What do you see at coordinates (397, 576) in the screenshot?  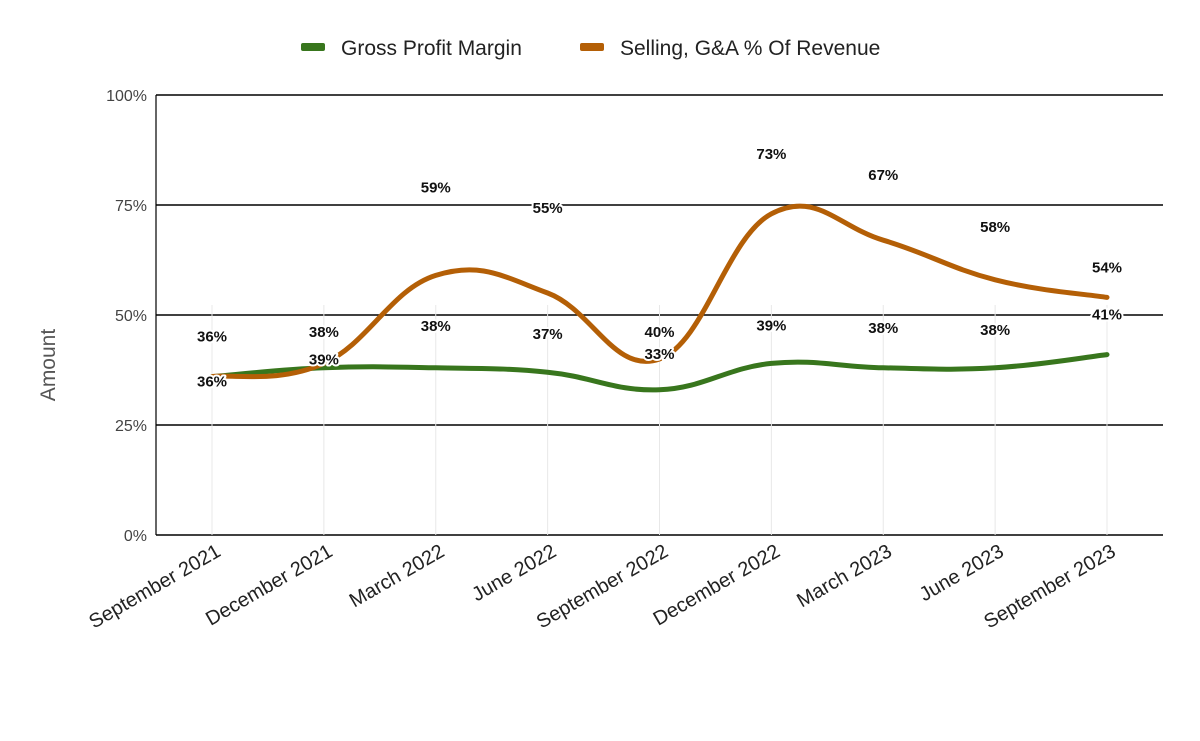 I see `x-tick-label: March 2022` at bounding box center [397, 576].